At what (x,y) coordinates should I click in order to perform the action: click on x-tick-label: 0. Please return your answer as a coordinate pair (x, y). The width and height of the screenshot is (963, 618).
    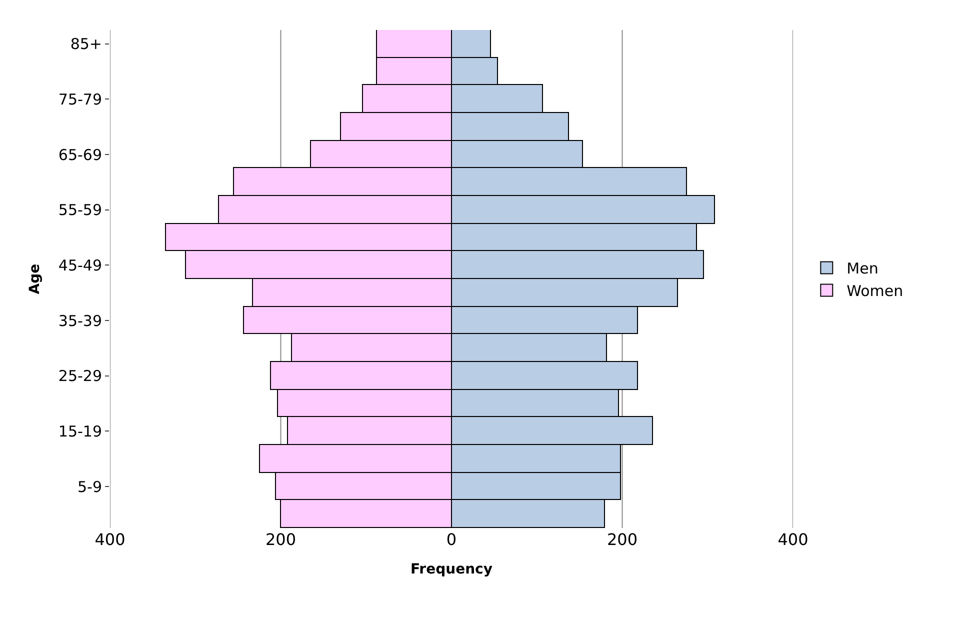
    Looking at the image, I should click on (451, 539).